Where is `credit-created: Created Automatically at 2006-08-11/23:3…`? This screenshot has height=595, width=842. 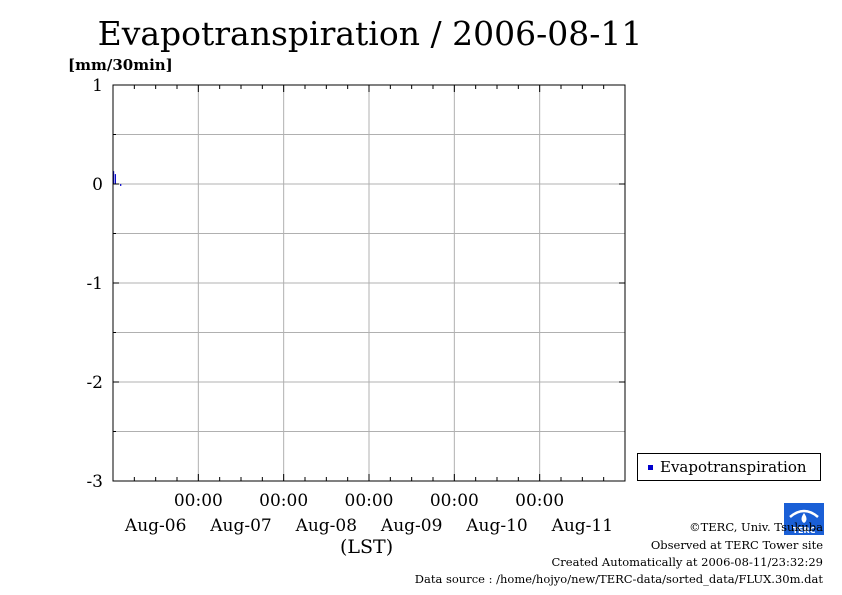 credit-created: Created Automatically at 2006-08-11/23:3… is located at coordinates (687, 562).